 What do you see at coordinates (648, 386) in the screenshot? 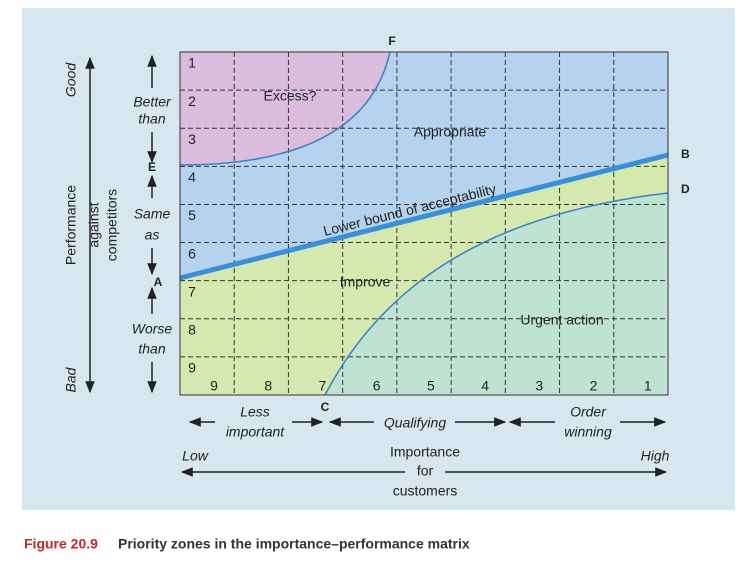
I see `col-number: 1` at bounding box center [648, 386].